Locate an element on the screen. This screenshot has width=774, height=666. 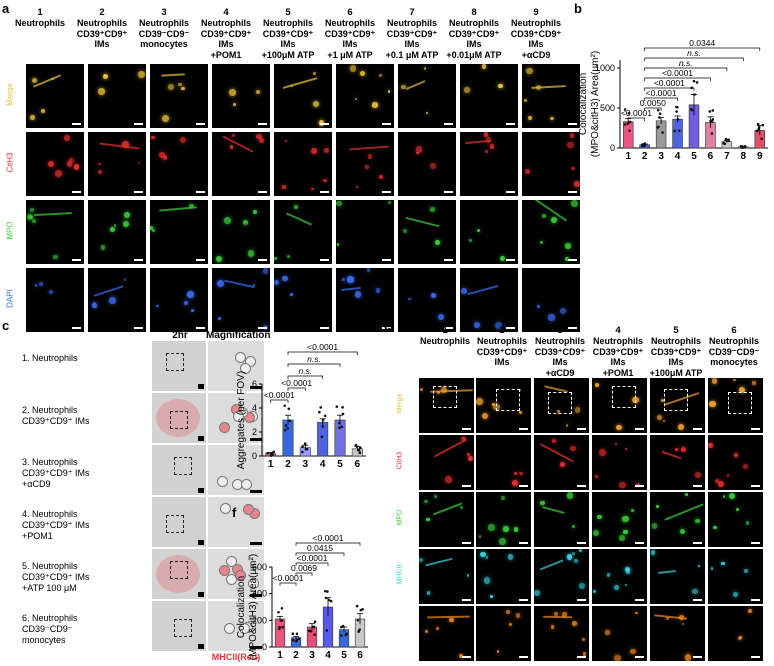
x-tick-label: 3 is located at coordinates (312, 655).